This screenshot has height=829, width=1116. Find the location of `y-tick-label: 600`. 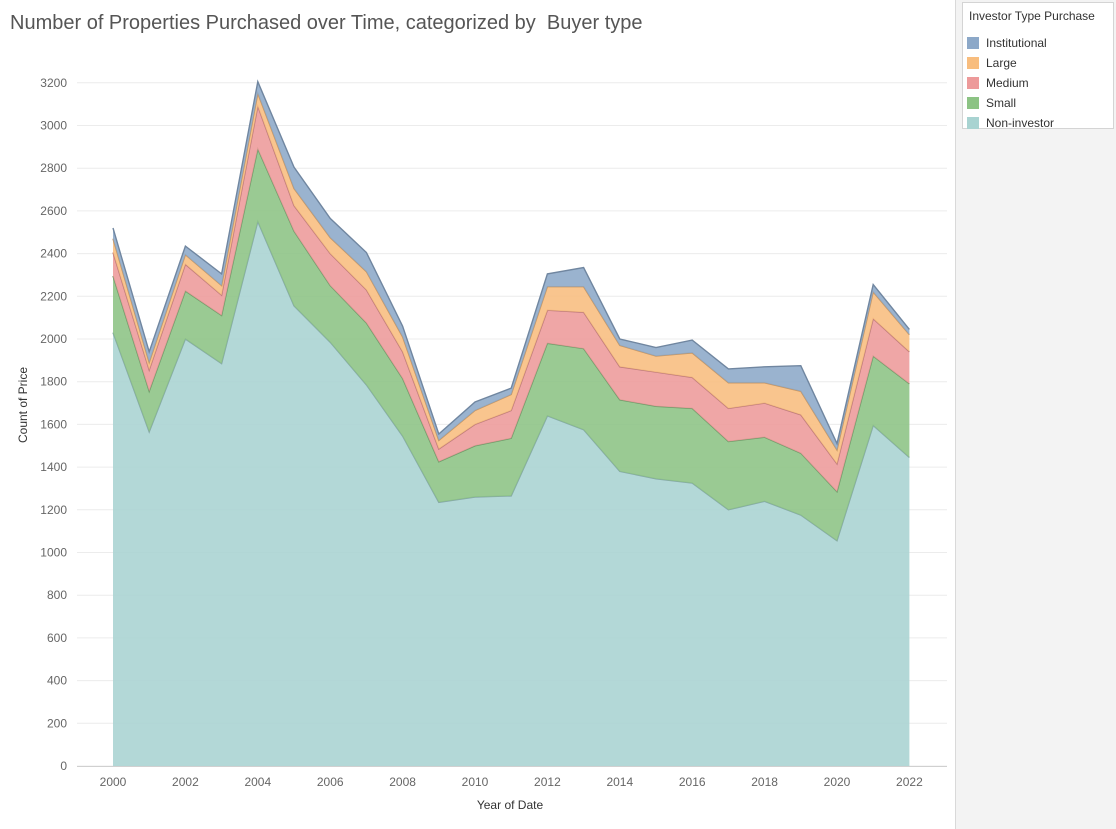

y-tick-label: 600 is located at coordinates (57, 638).